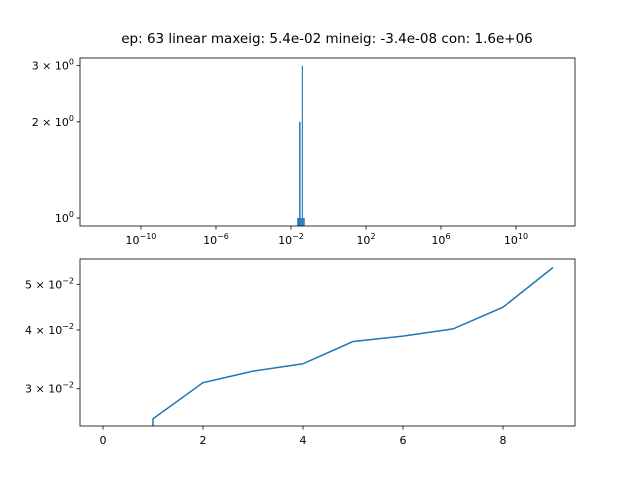  Describe the element at coordinates (223, 236) in the screenshot. I see `tick-exponent: −6` at that location.